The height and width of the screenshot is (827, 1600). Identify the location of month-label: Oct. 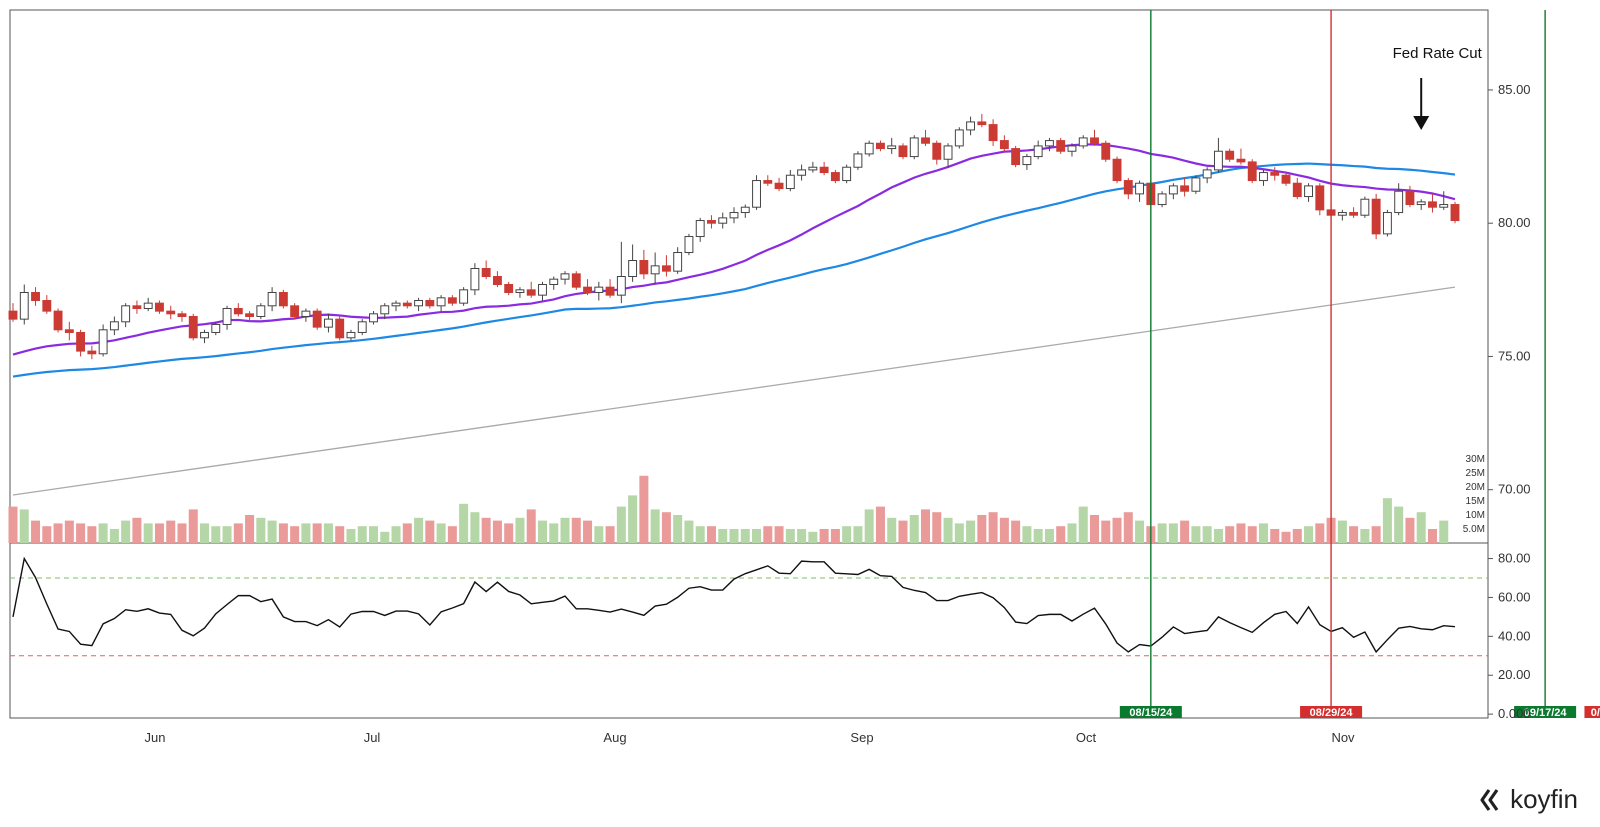
(1086, 737).